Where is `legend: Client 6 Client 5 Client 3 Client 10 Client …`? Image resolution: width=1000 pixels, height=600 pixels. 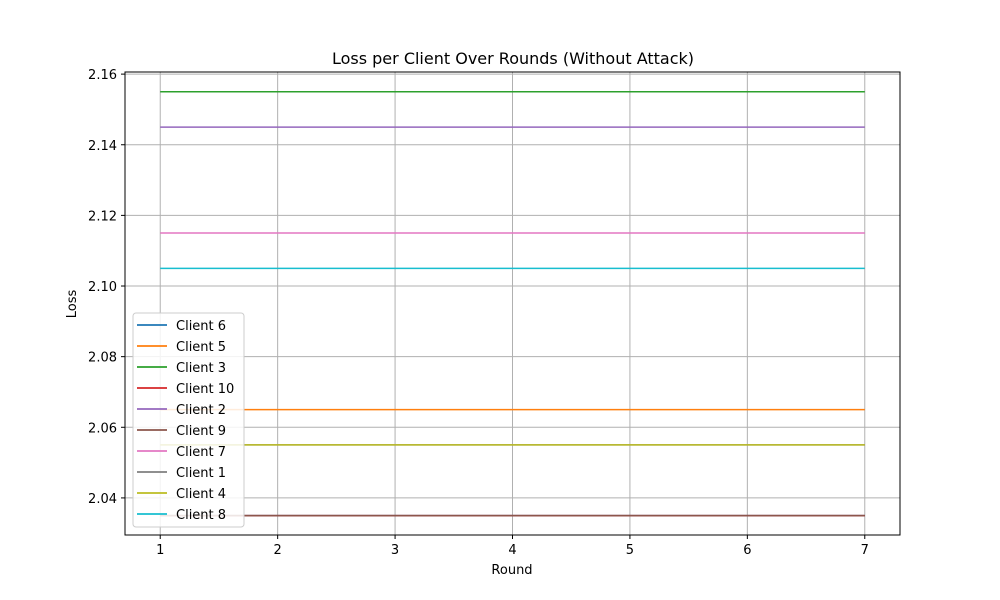 legend: Client 6 Client 5 Client 3 Client 10 Client … is located at coordinates (188, 420).